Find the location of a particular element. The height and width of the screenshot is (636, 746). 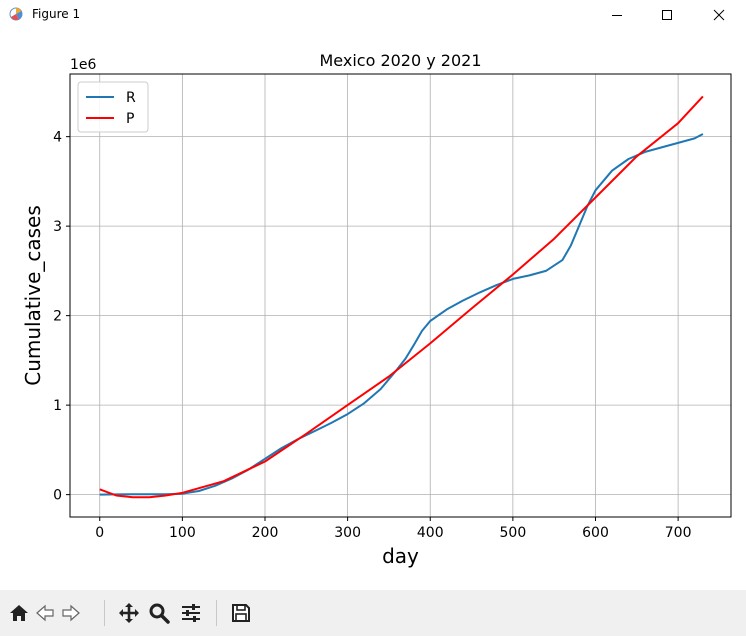

y-offset-text: 1e6 is located at coordinates (83, 65).